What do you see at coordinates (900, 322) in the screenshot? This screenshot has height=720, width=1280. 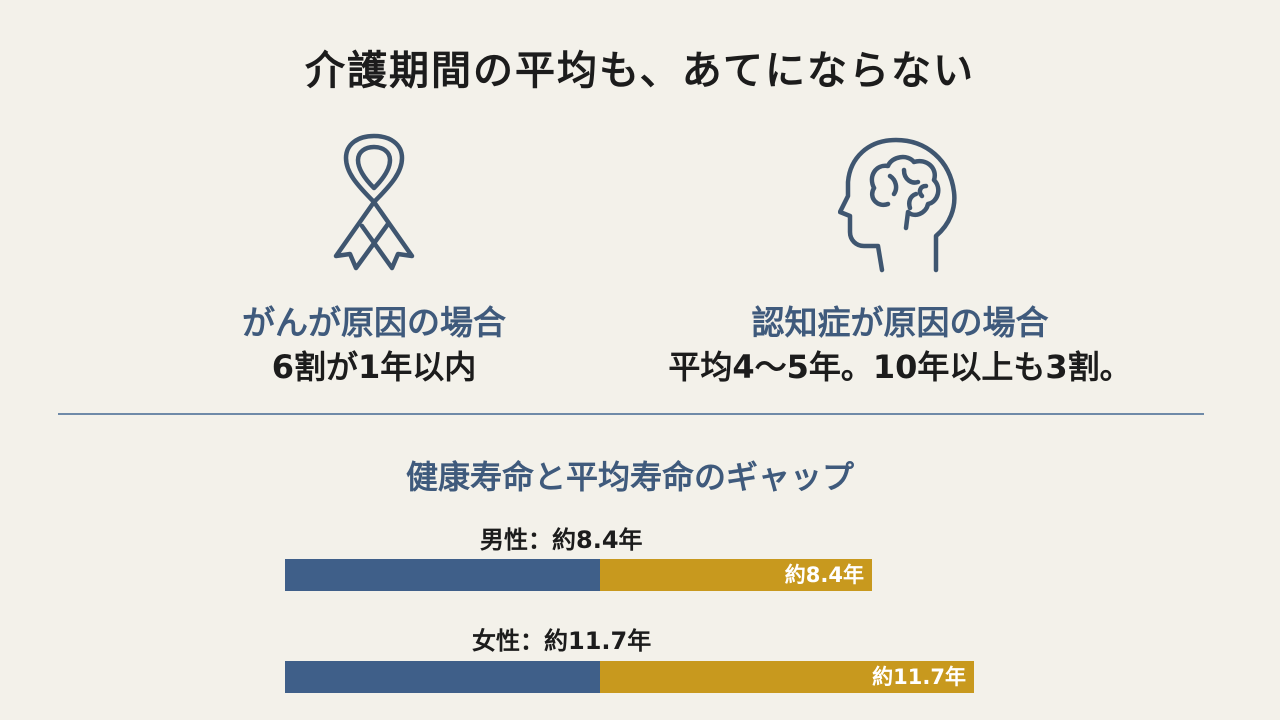 I see `cause-dementia-heading: 認知症が原因の場合` at bounding box center [900, 322].